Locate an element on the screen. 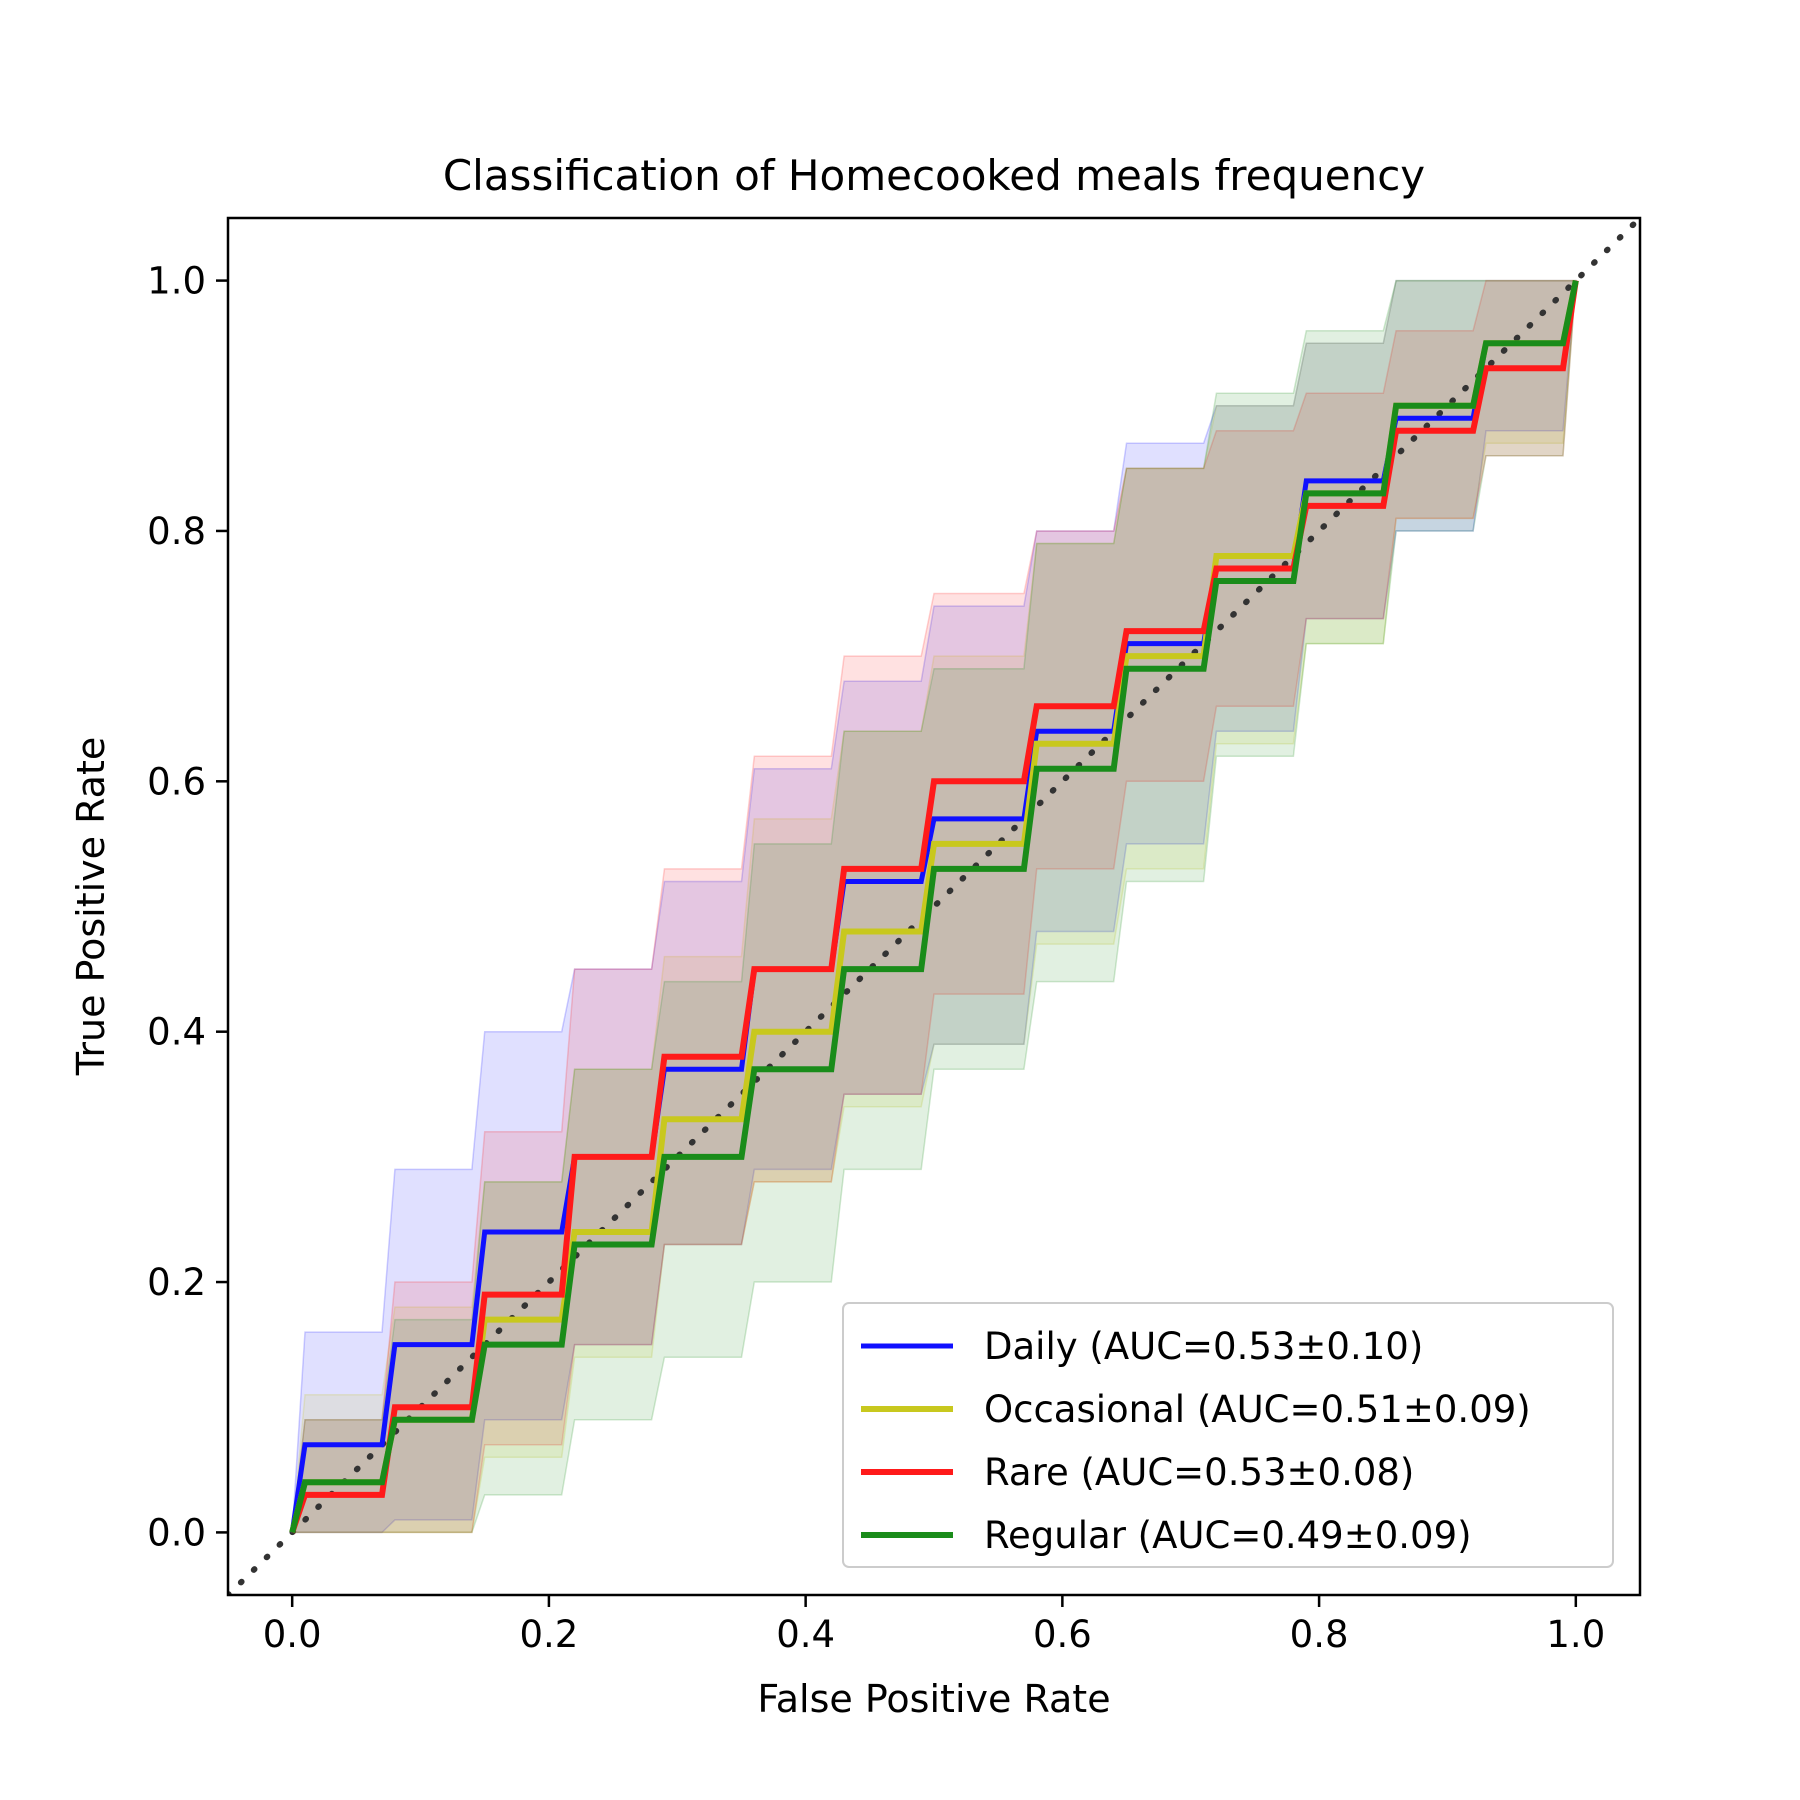  x-axis-ticks: 0.0 0.2 0.4 0.6 0.8 1.0 is located at coordinates (934, 1625).